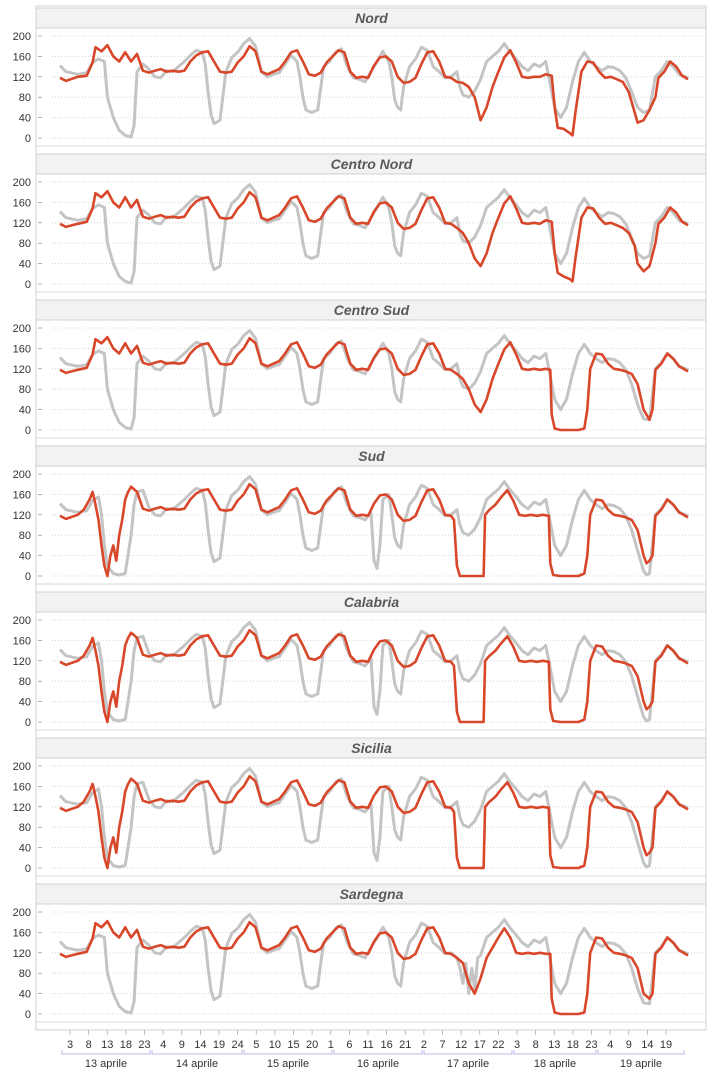  What do you see at coordinates (424, 1045) in the screenshot?
I see `x-tick-label: 2` at bounding box center [424, 1045].